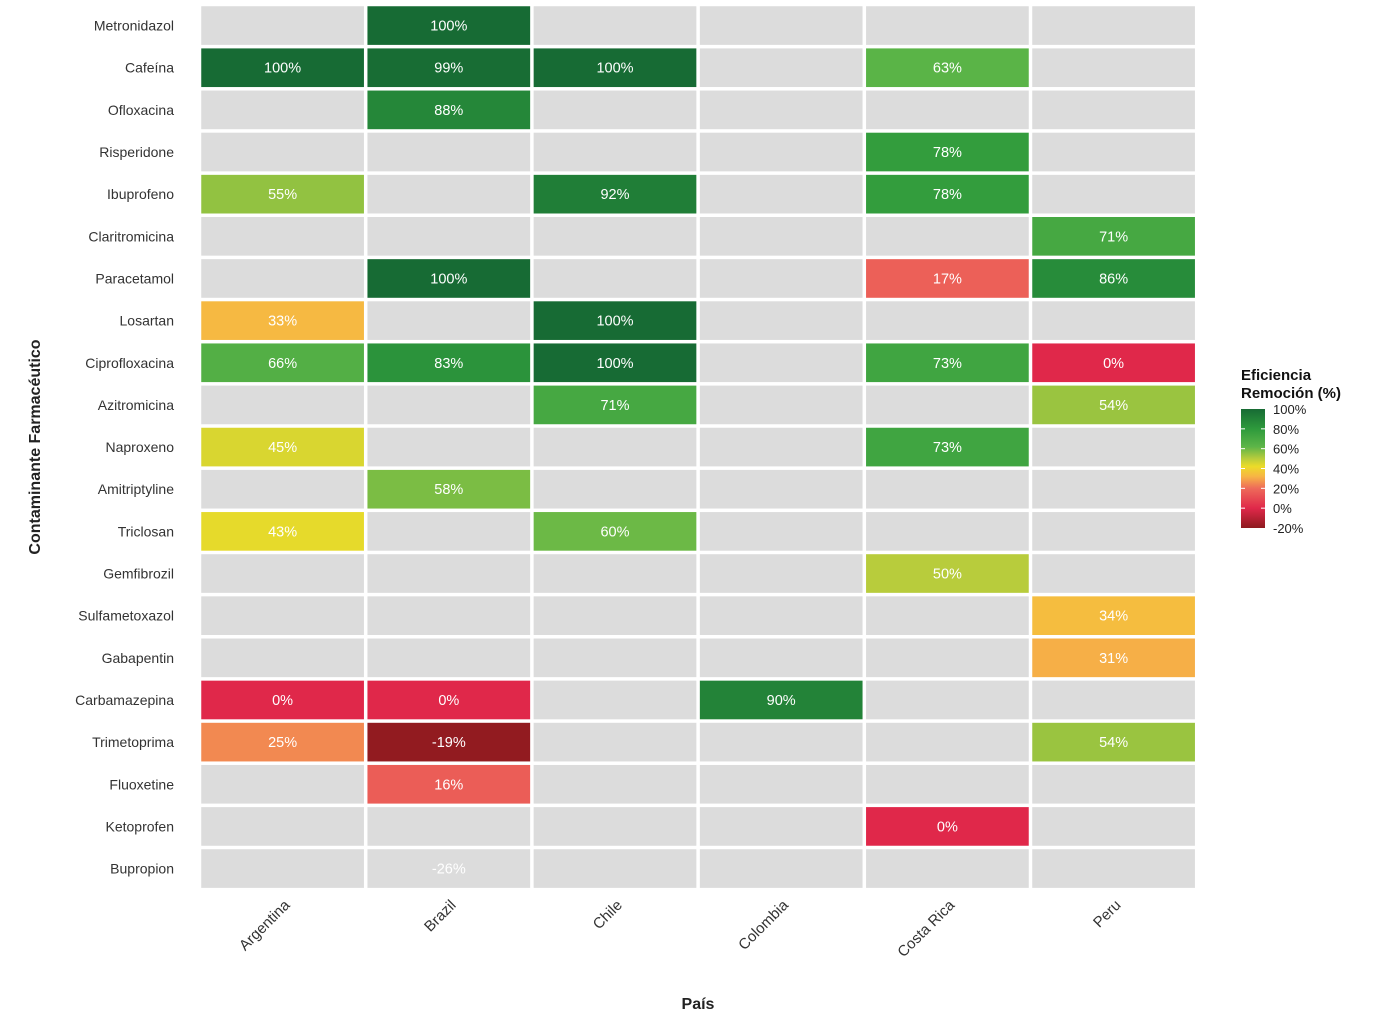 The image size is (1387, 1015). Describe the element at coordinates (1276, 375) in the screenshot. I see `legend-title-line1: Eficiencia` at that location.